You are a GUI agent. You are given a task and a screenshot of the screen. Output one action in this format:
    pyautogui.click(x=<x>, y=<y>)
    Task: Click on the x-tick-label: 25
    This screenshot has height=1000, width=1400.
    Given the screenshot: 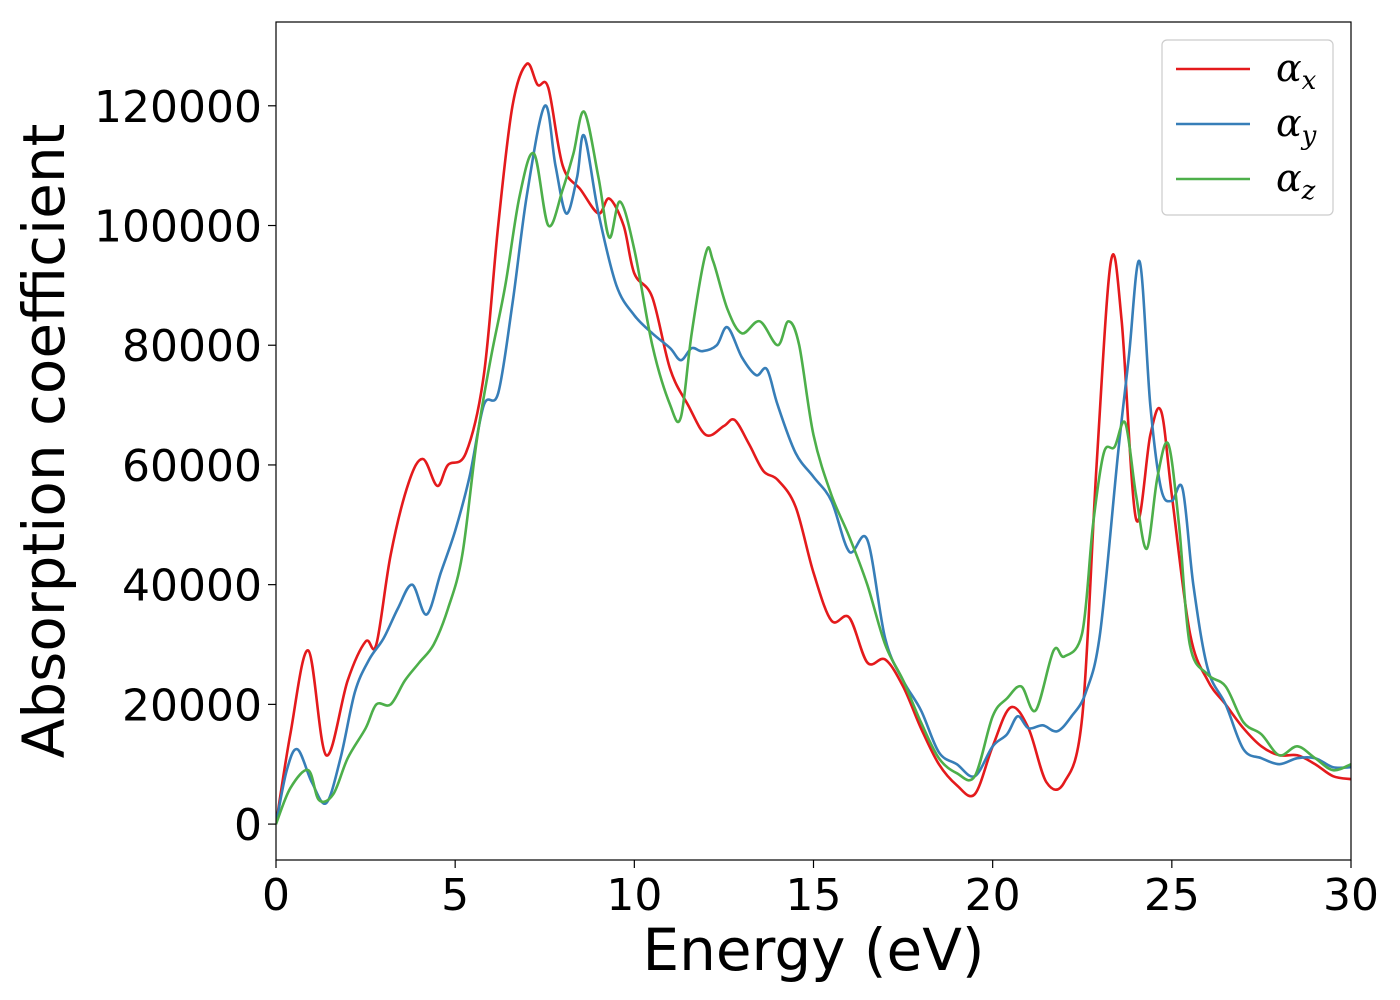 What is the action you would take?
    pyautogui.click(x=1172, y=895)
    